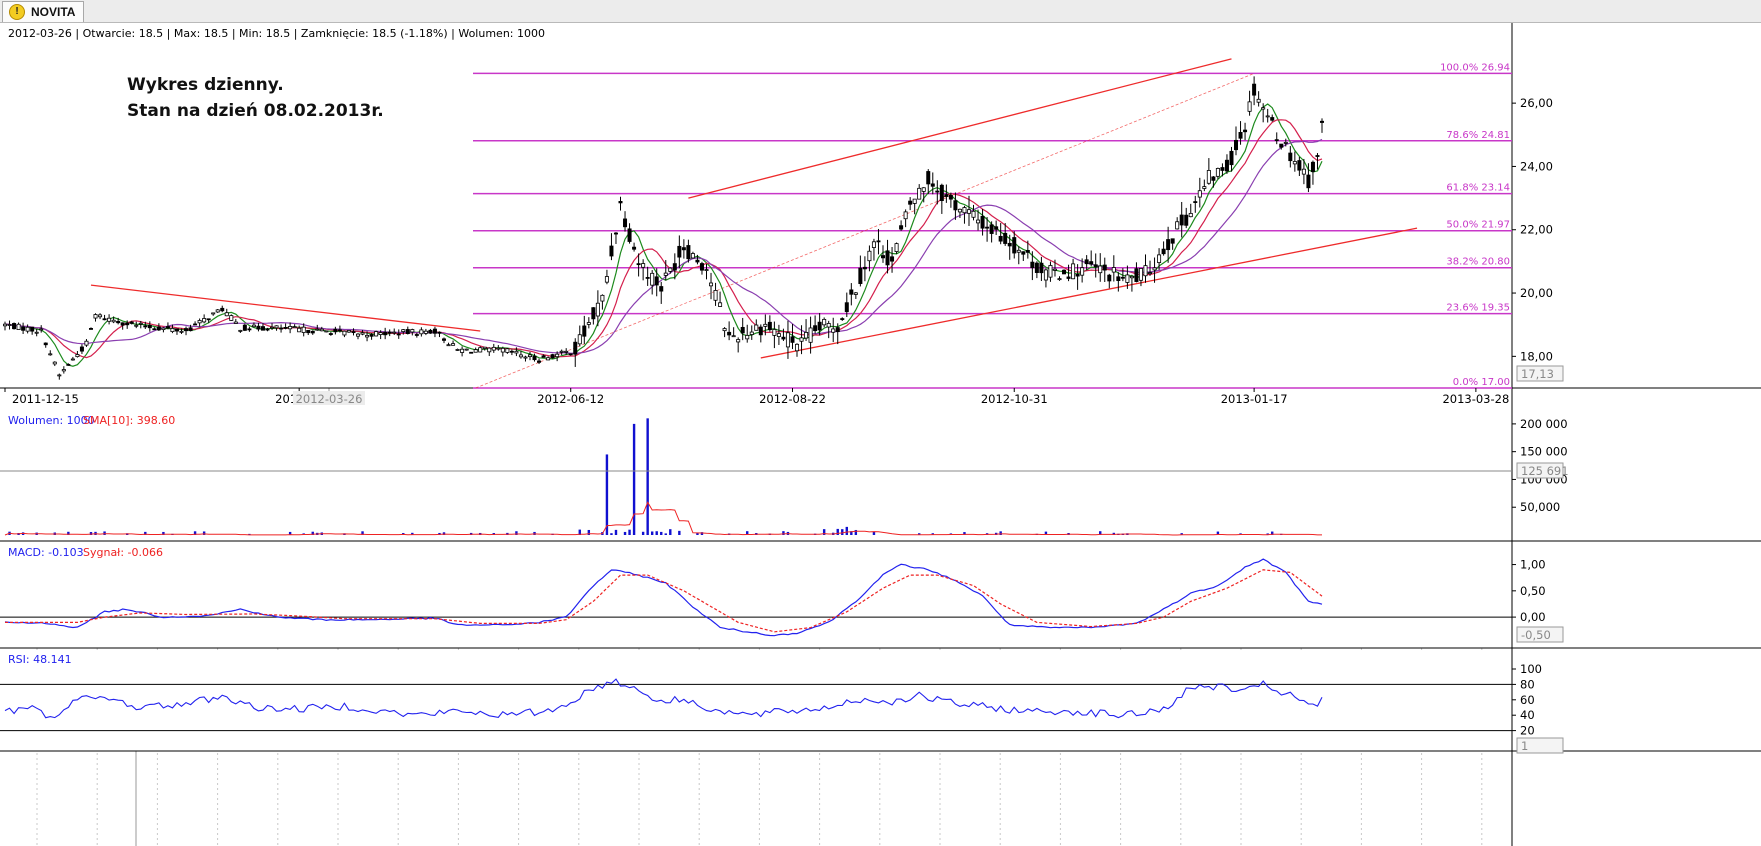  Describe the element at coordinates (1254, 399) in the screenshot. I see `x-axis-label: 2013-01-17` at that location.